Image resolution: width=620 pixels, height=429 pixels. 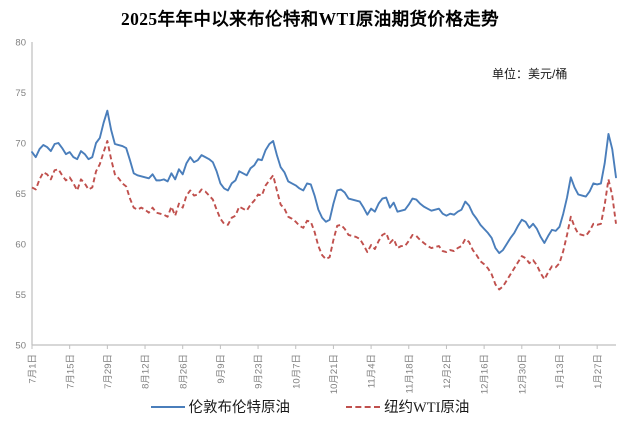 What do you see at coordinates (167, 406) in the screenshot?
I see `legend-swatch-brent` at bounding box center [167, 406].